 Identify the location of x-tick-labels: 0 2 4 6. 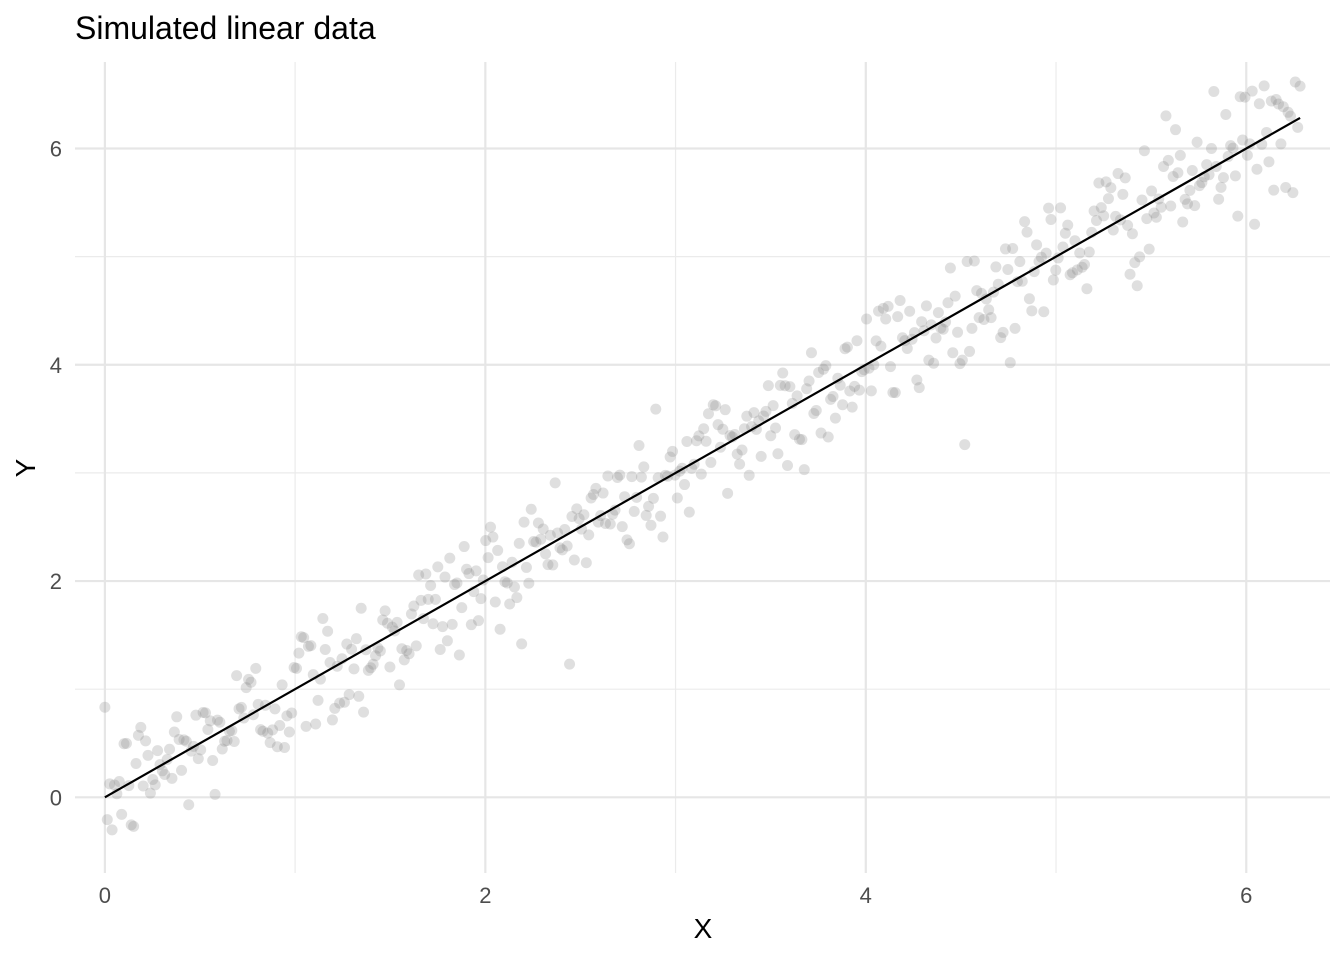
(676, 895).